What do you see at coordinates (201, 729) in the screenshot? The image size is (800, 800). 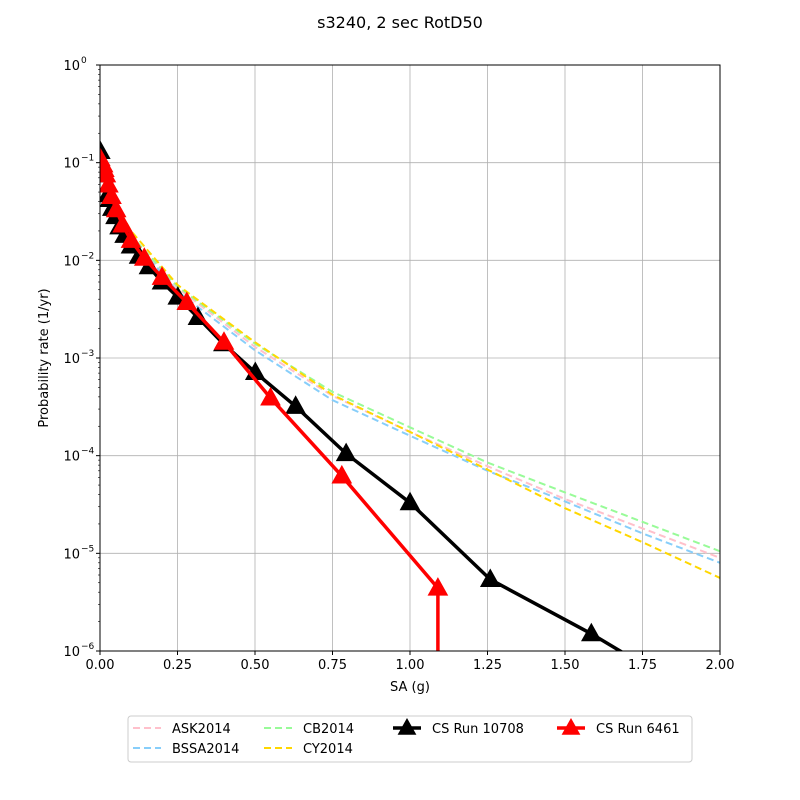 I see `legend-label: ASK2014` at bounding box center [201, 729].